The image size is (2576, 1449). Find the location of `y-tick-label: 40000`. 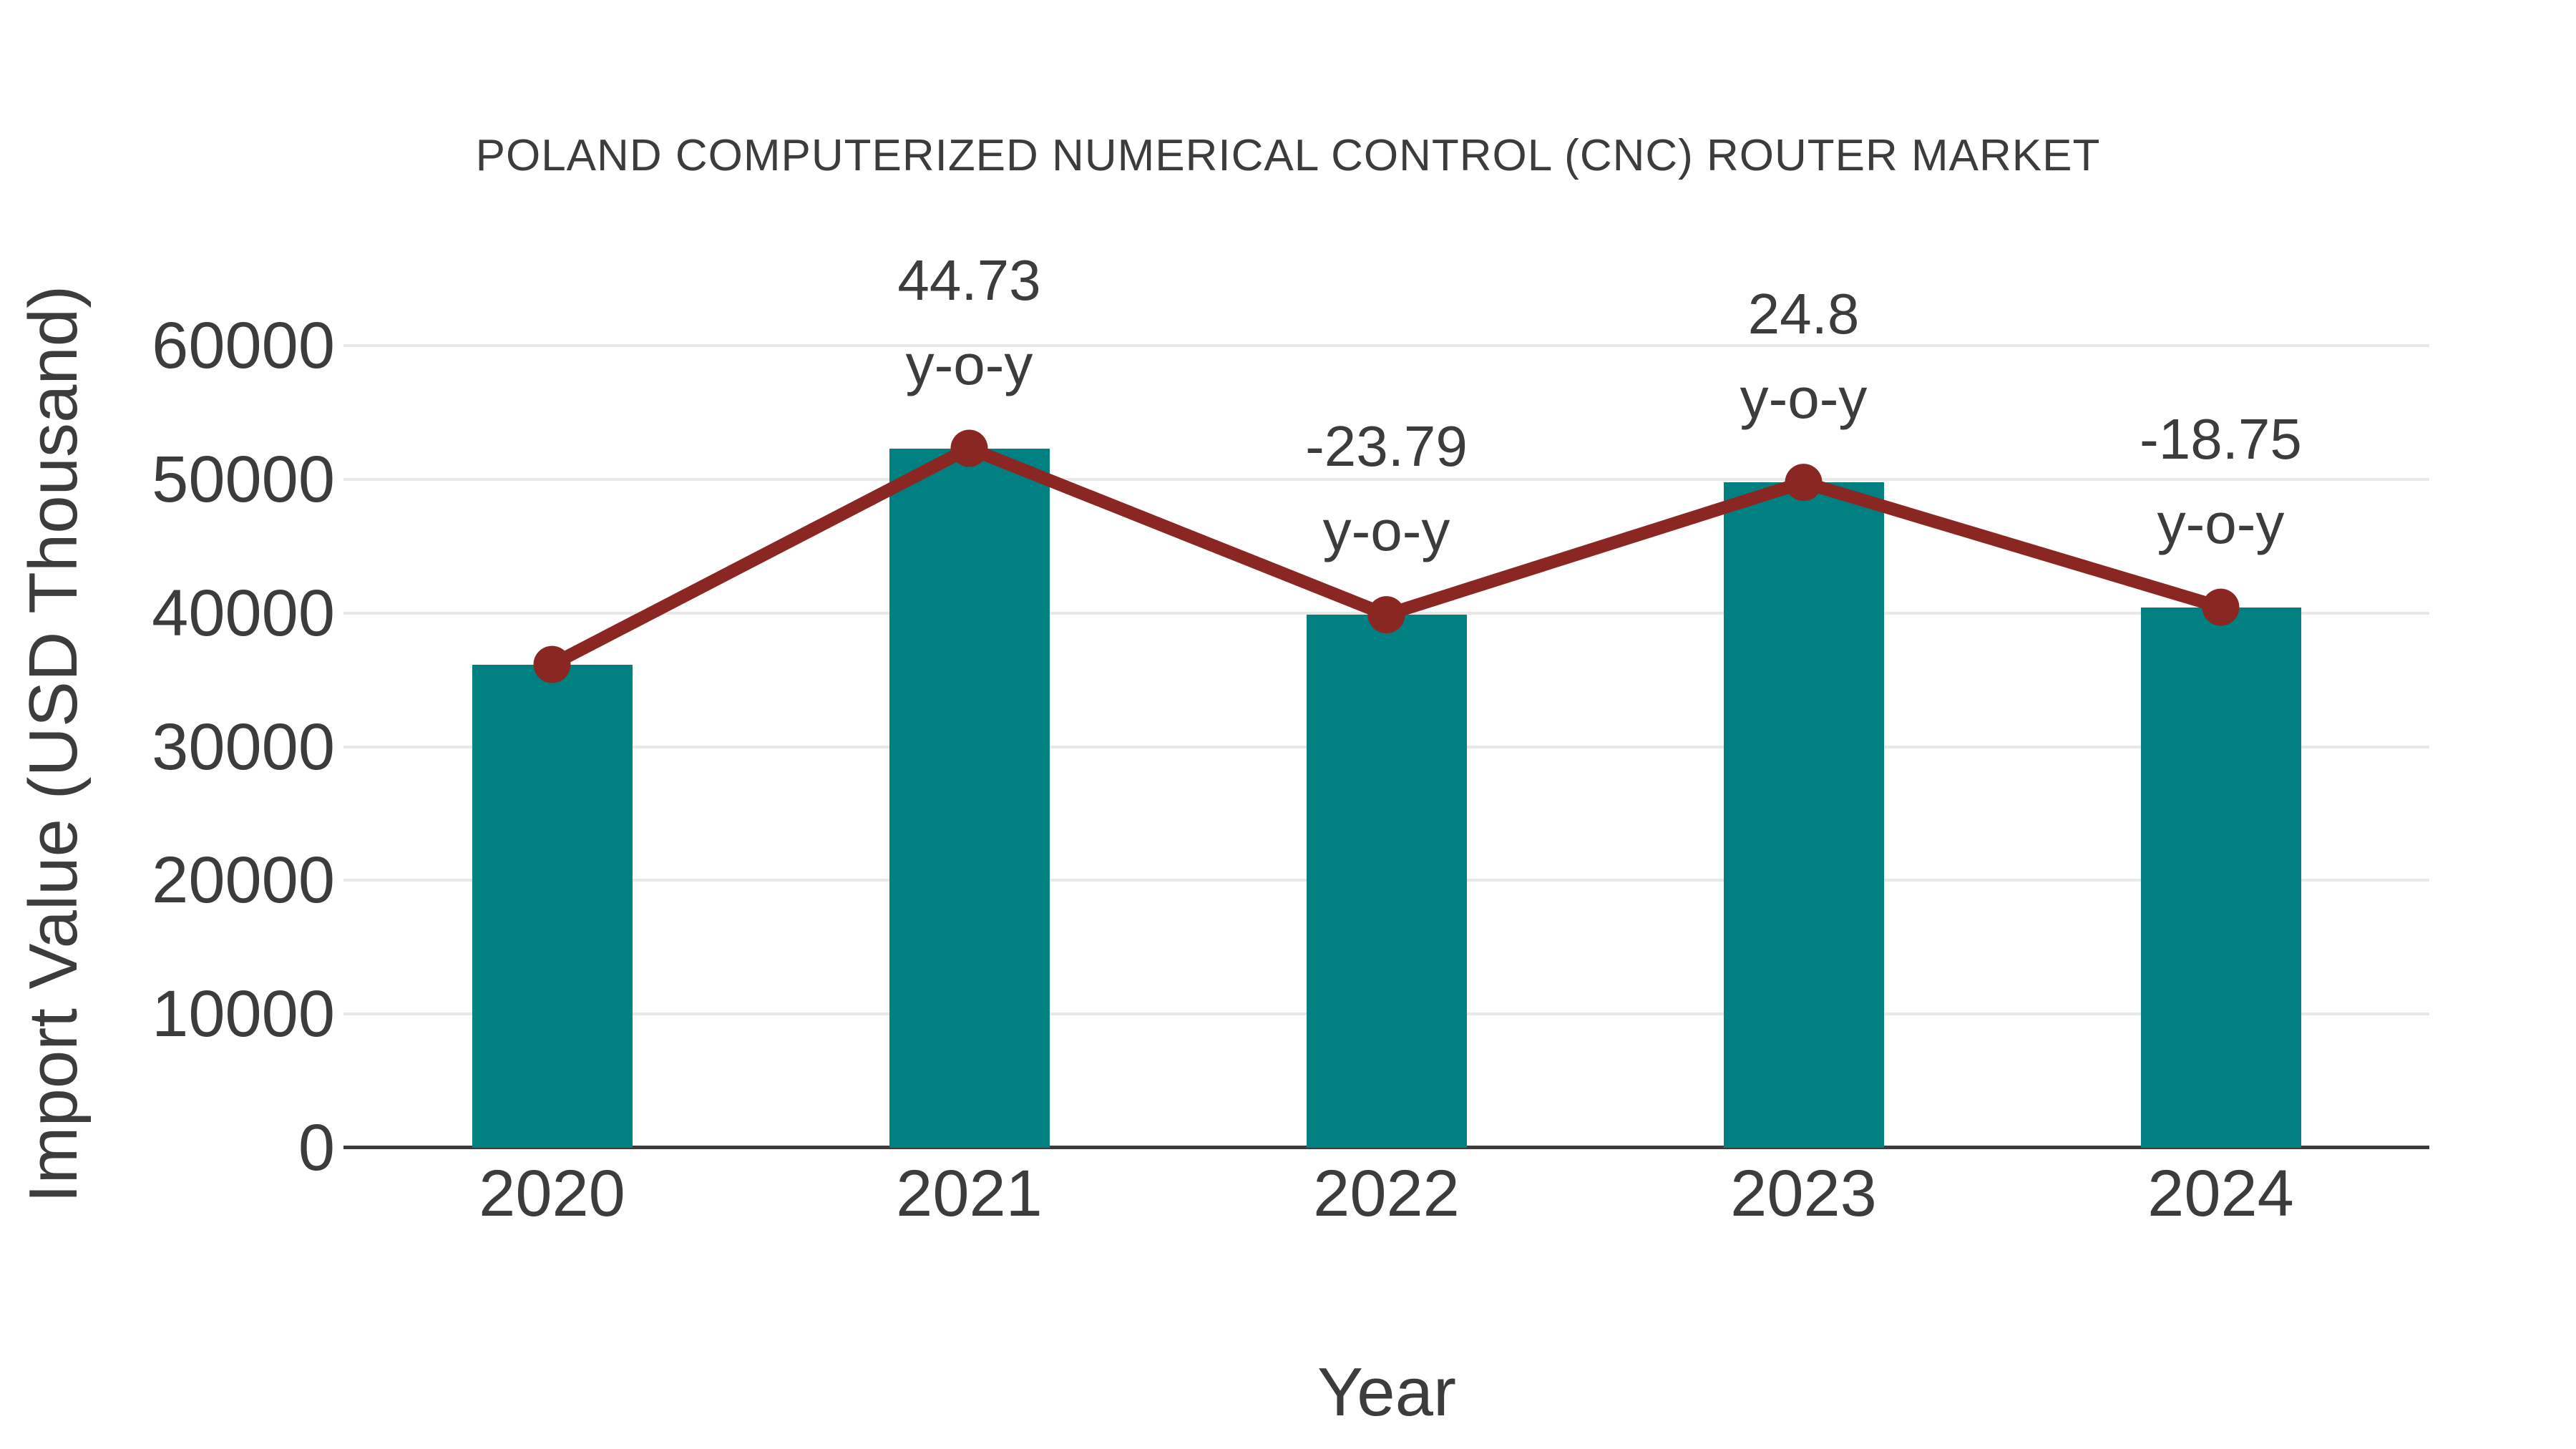

y-tick-label: 40000 is located at coordinates (243, 613).